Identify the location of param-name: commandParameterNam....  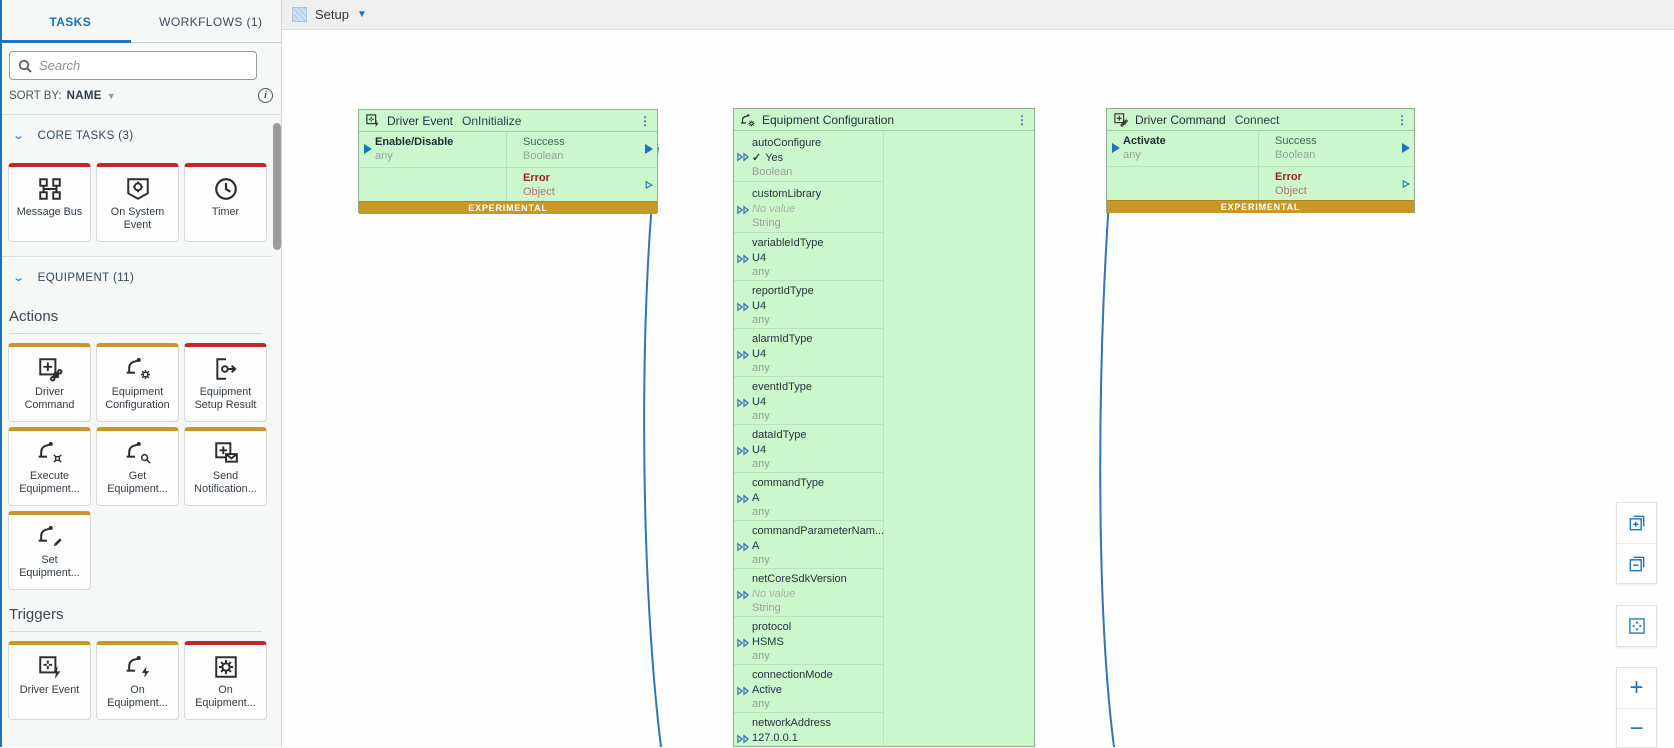
(818, 531).